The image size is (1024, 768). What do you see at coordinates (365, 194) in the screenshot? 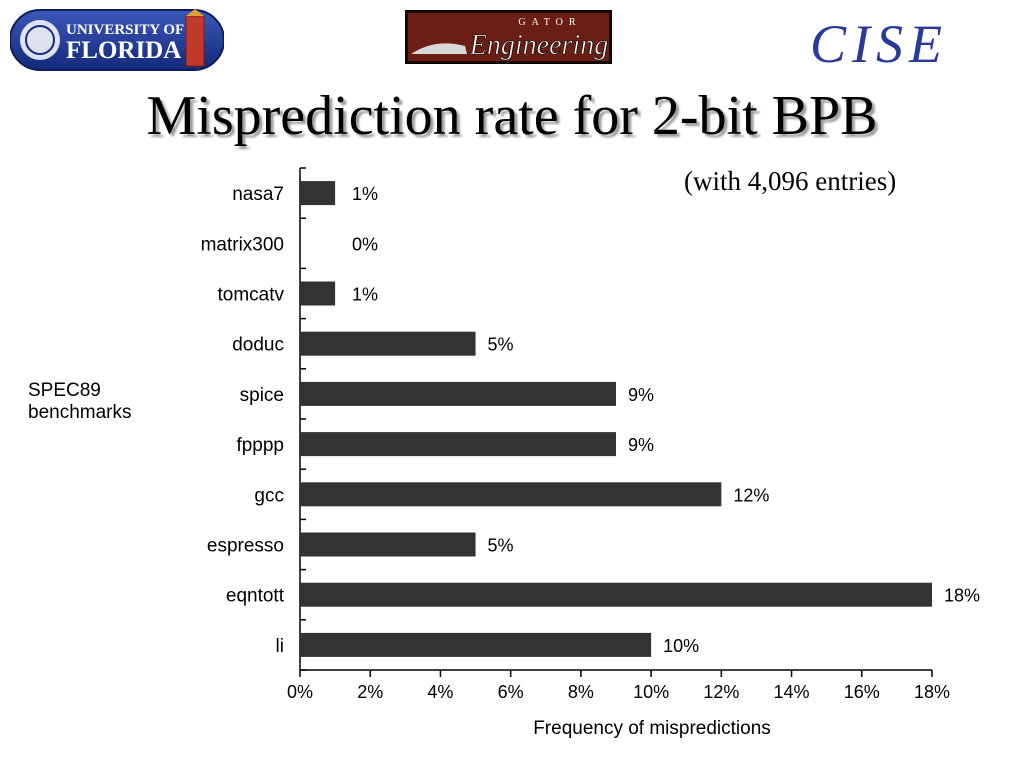
I see `value-label-nasa7: 1%` at bounding box center [365, 194].